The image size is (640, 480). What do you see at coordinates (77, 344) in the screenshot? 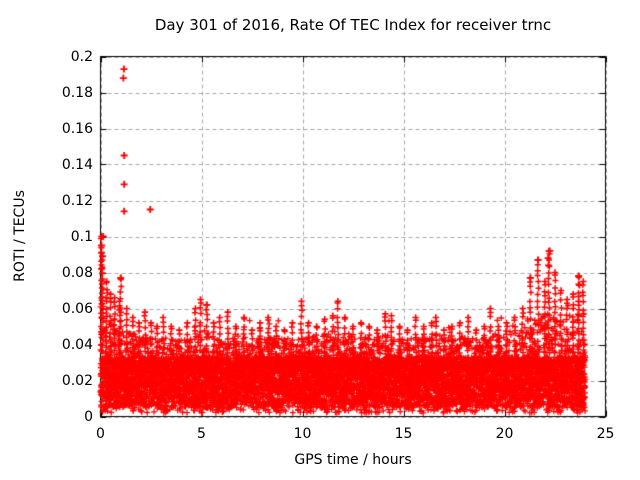
I see `y-tick-label: 0.04` at bounding box center [77, 344].